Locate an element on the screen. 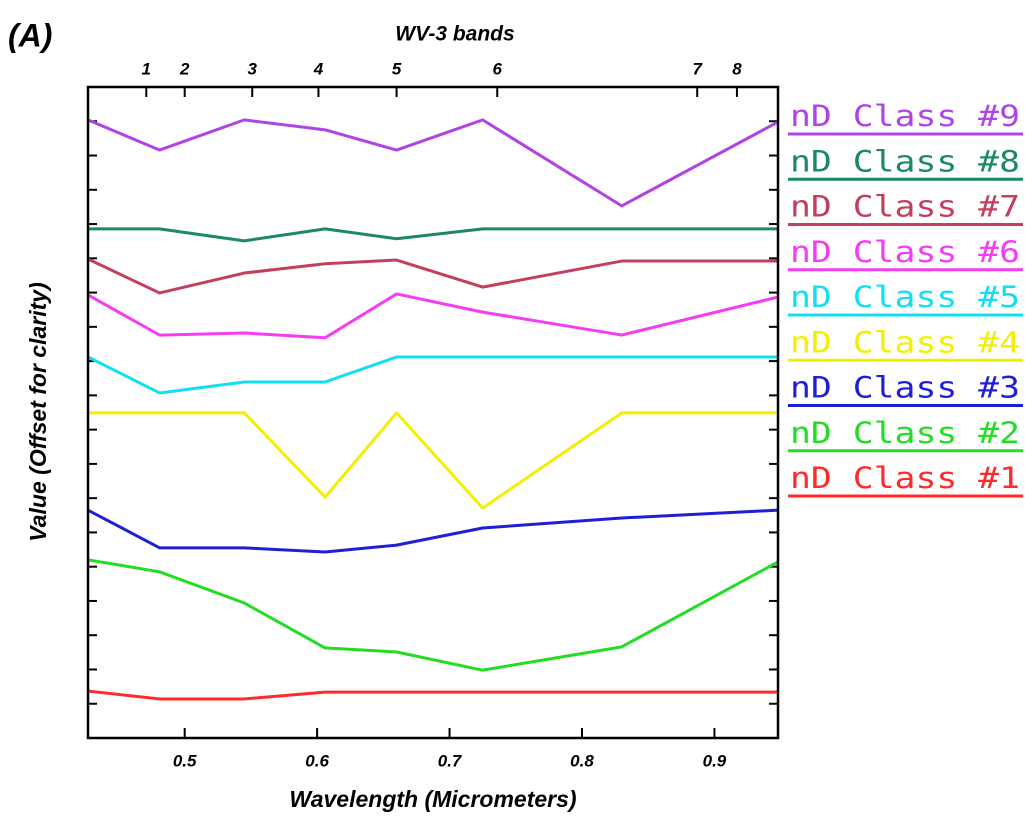 This screenshot has width=1025, height=817. x-tick-label: 0.9 is located at coordinates (715, 760).